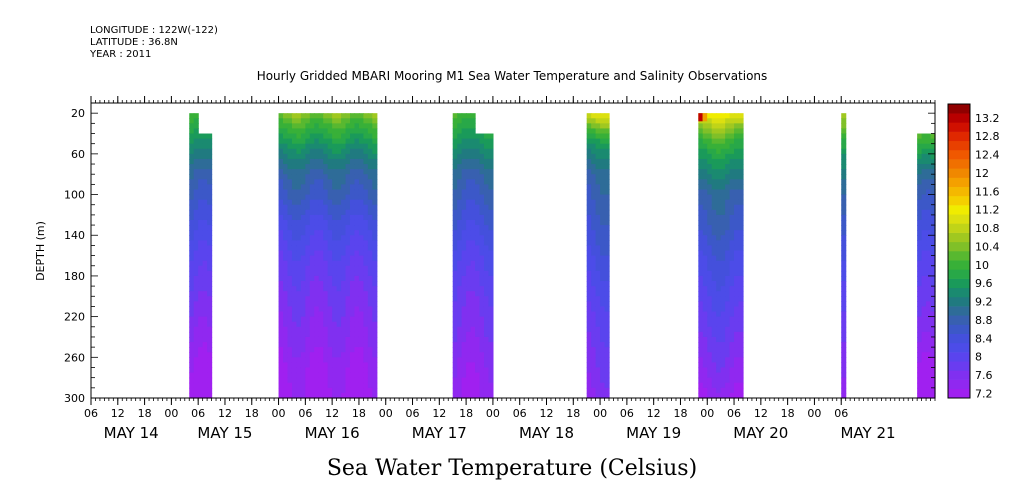  Describe the element at coordinates (984, 375) in the screenshot. I see `colorbar-tick-label: 7.6` at that location.